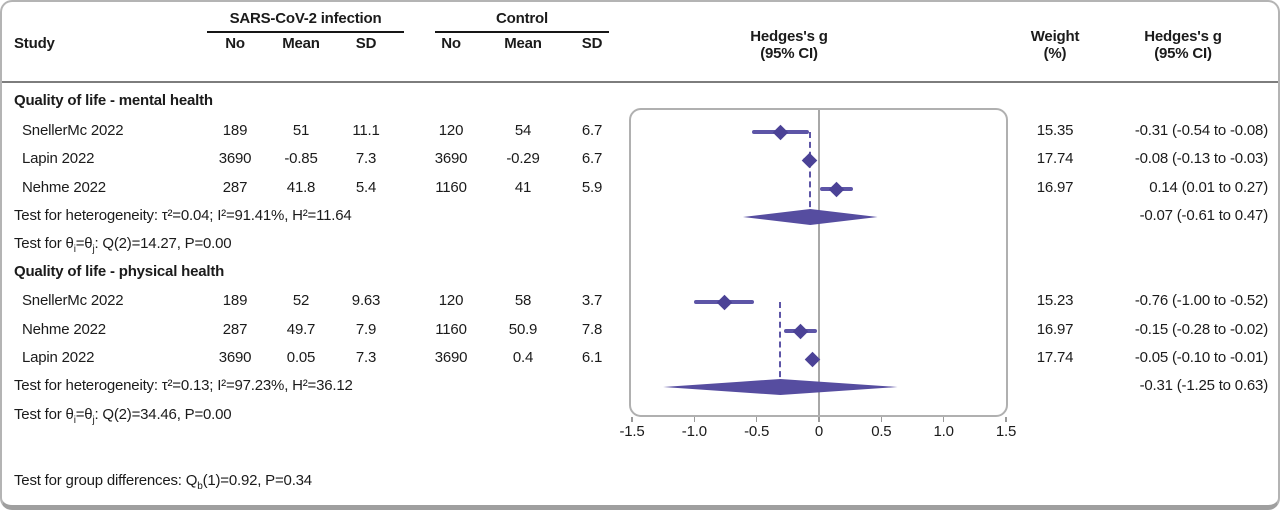  Describe the element at coordinates (123, 245) in the screenshot. I see `theta-test-note-mental: Test for θi=θj: Q(2)=14.27, P=0.00` at that location.